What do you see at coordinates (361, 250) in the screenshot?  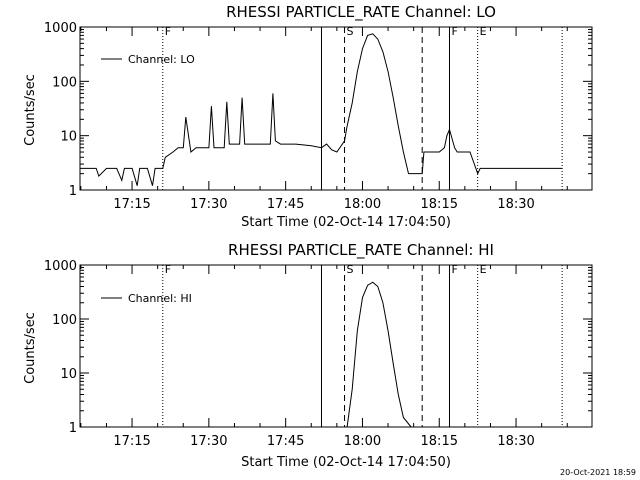 I see `chart-title: RHESSI PARTICLE_RATE Channel: HI` at bounding box center [361, 250].